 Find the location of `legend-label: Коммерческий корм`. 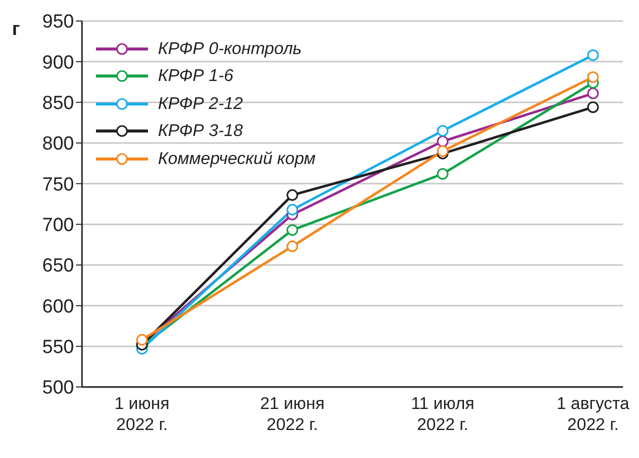

legend-label: Коммерческий корм is located at coordinates (237, 158).